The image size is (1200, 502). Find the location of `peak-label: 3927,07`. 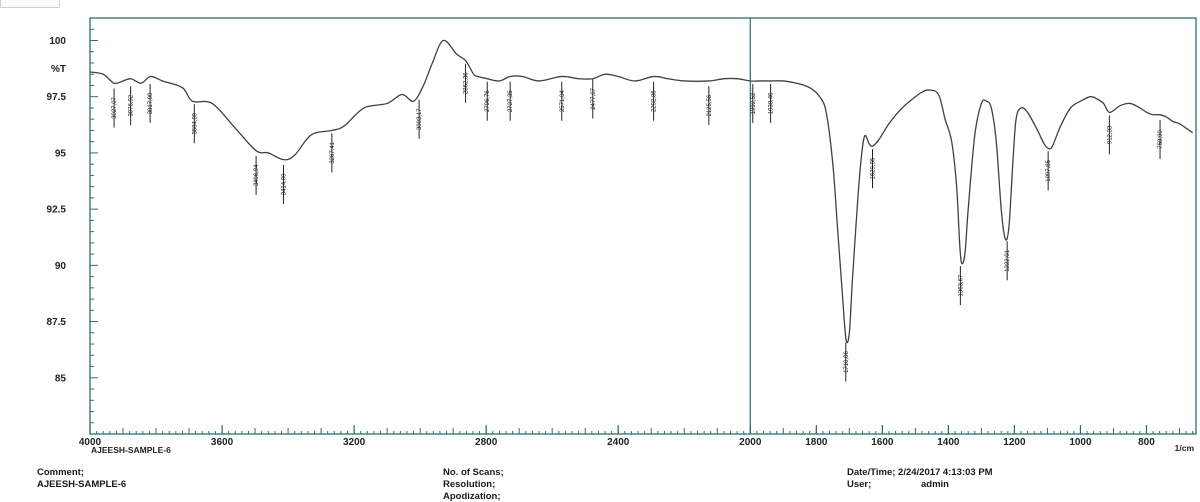

peak-label: 3927,07 is located at coordinates (115, 107).